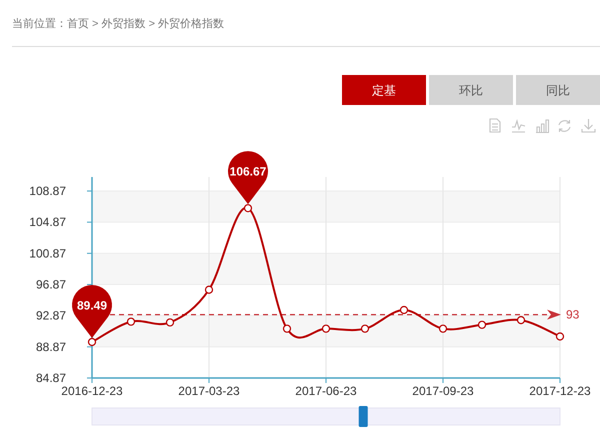 This screenshot has width=600, height=442. Describe the element at coordinates (443, 391) in the screenshot. I see `x-tick-label: 2017-09-23` at that location.